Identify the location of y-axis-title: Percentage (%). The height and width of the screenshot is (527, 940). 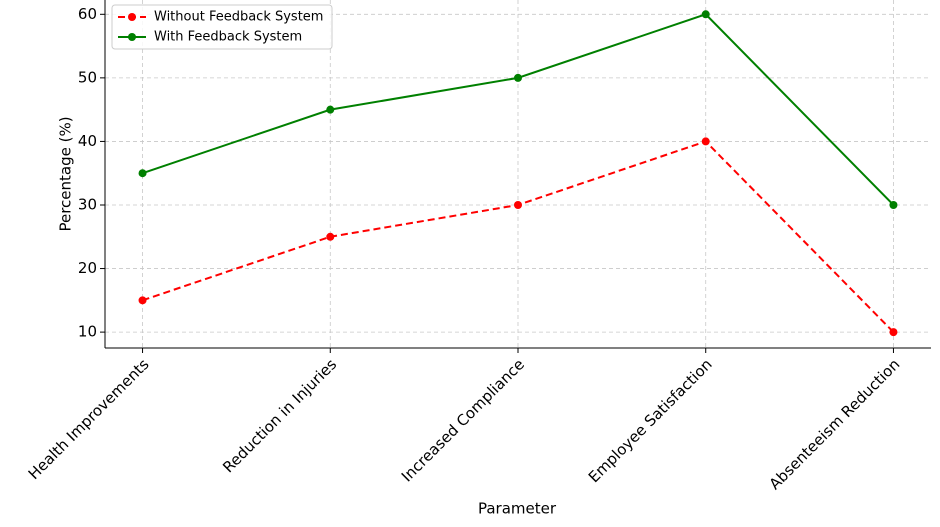
(66, 173).